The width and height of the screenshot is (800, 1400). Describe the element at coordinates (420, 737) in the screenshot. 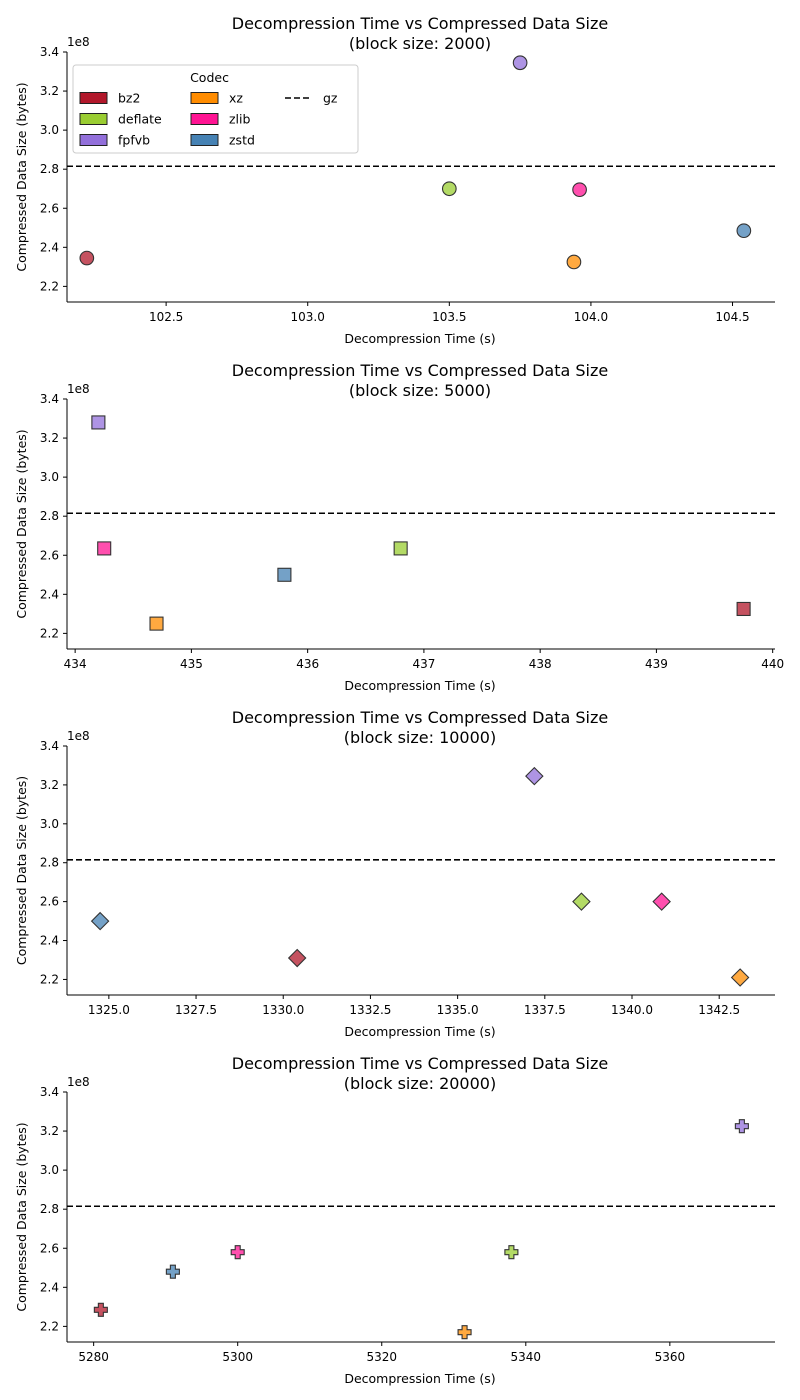

I see `chart-subtitle: (block size: 10000)` at that location.